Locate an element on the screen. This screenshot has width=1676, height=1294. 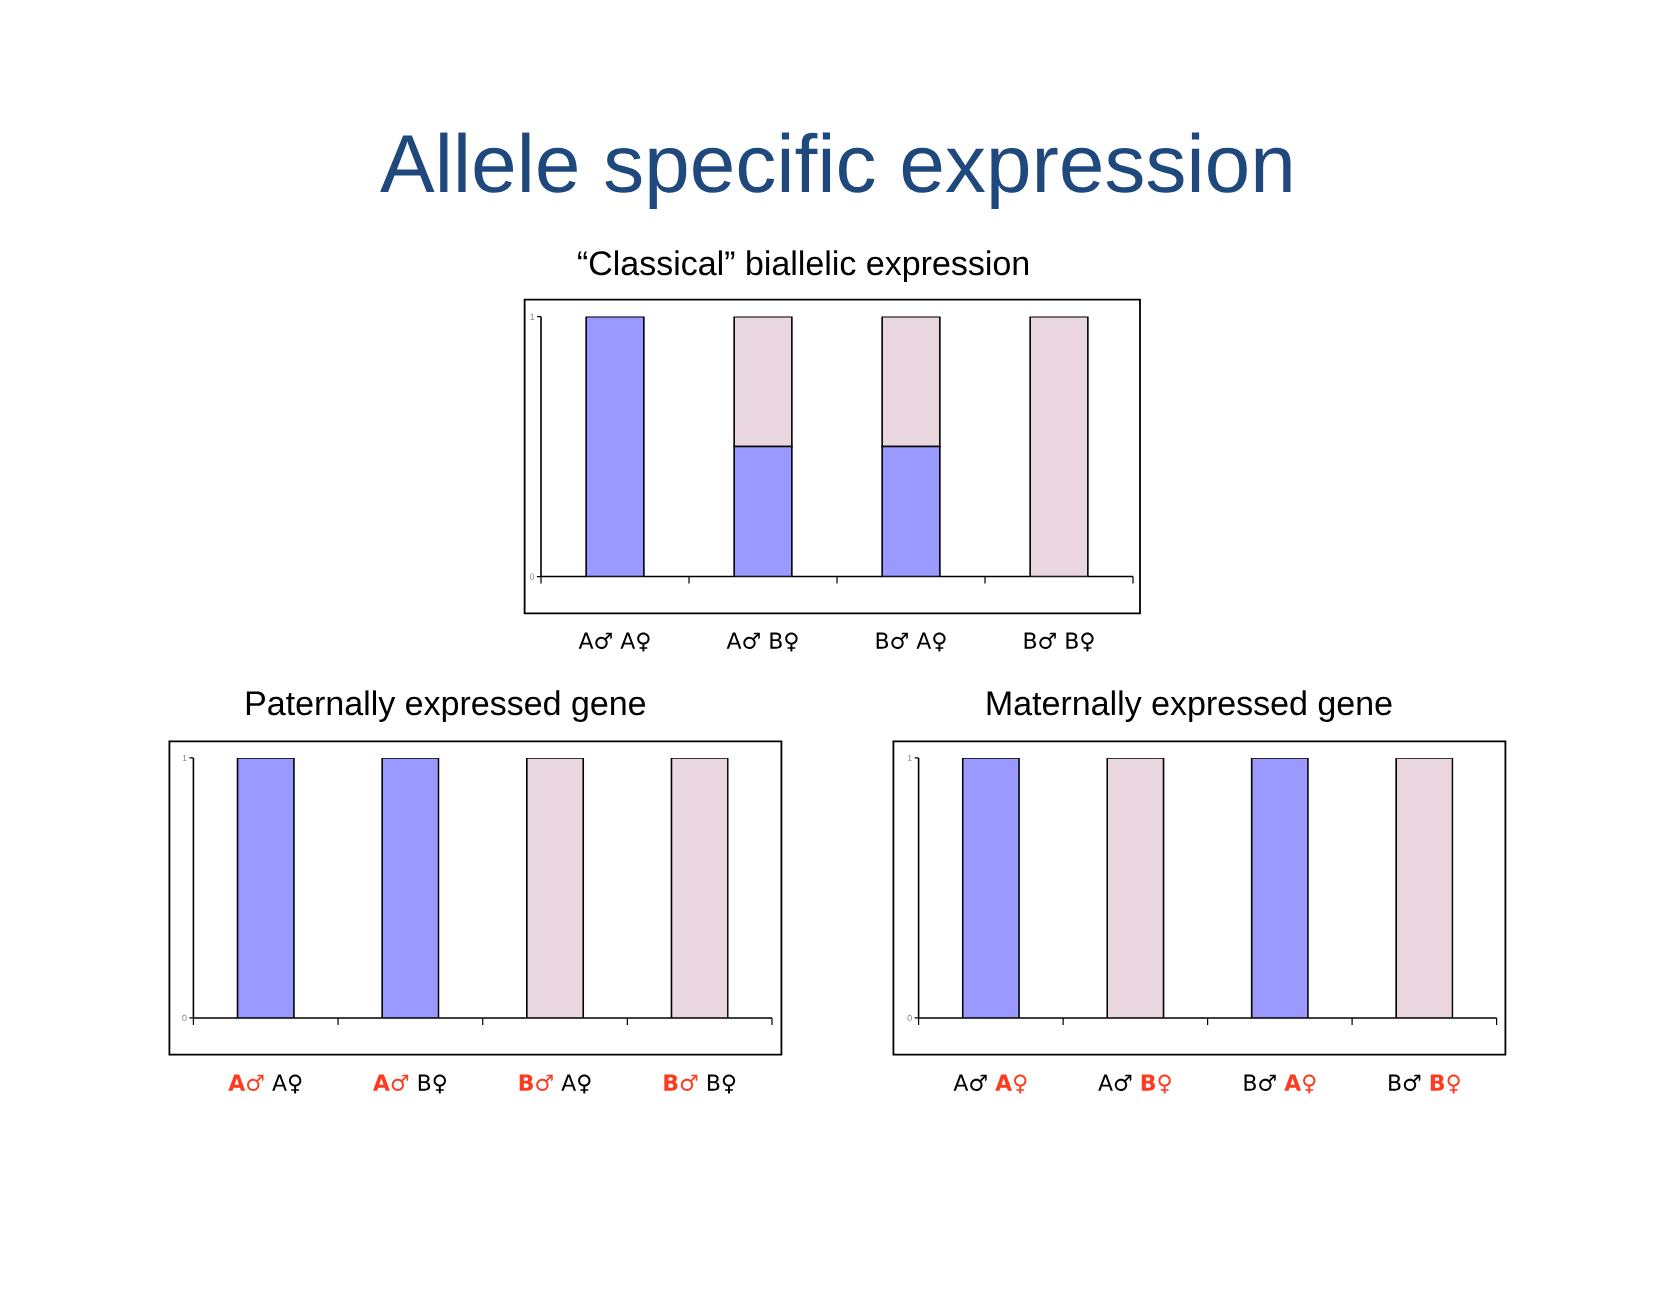
text: Allele specific expression is located at coordinates (835, 170).